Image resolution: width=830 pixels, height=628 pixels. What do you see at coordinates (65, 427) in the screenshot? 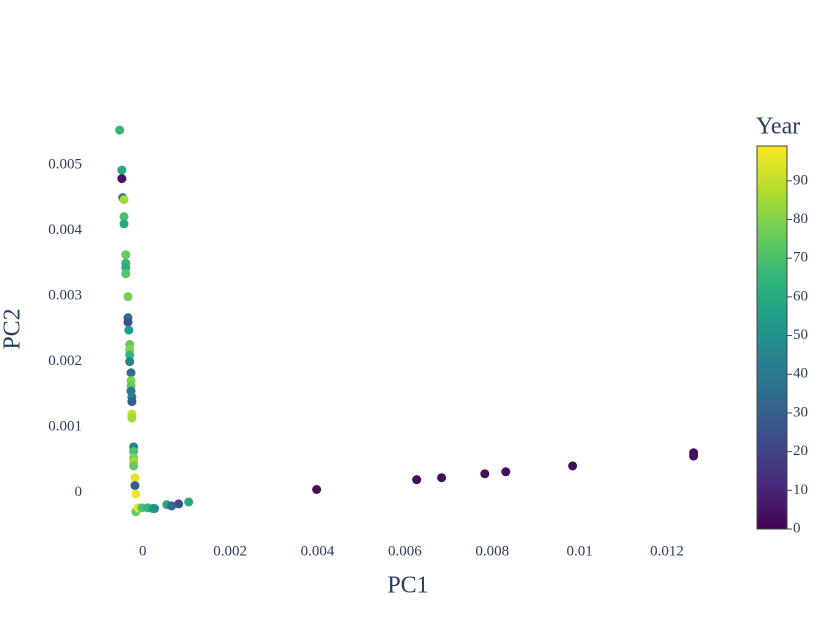
I see `y-tick-label: 0.001` at bounding box center [65, 427].